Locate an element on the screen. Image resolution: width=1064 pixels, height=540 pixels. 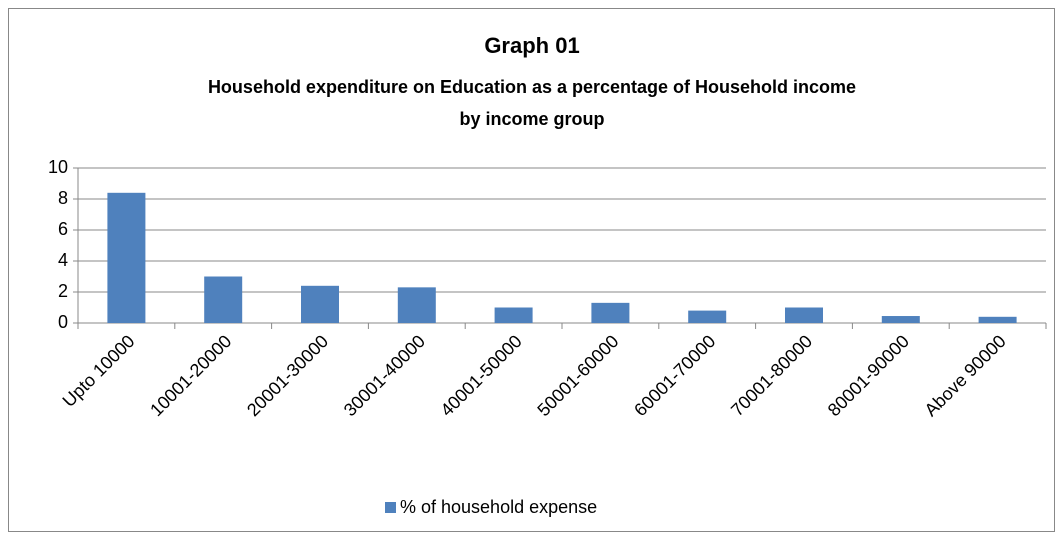
chart-title: Graph 01 is located at coordinates (531, 45).